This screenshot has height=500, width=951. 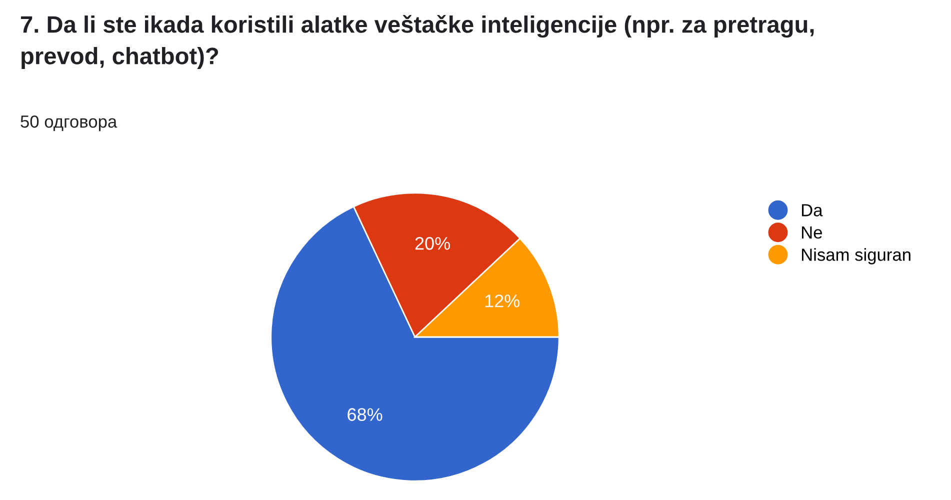 I want to click on chart-title: 7. Da li ste ikada koristili alatke veštačke inteligencije (npr. za pretragu, prevod, chatbot)?, so click(x=417, y=42).